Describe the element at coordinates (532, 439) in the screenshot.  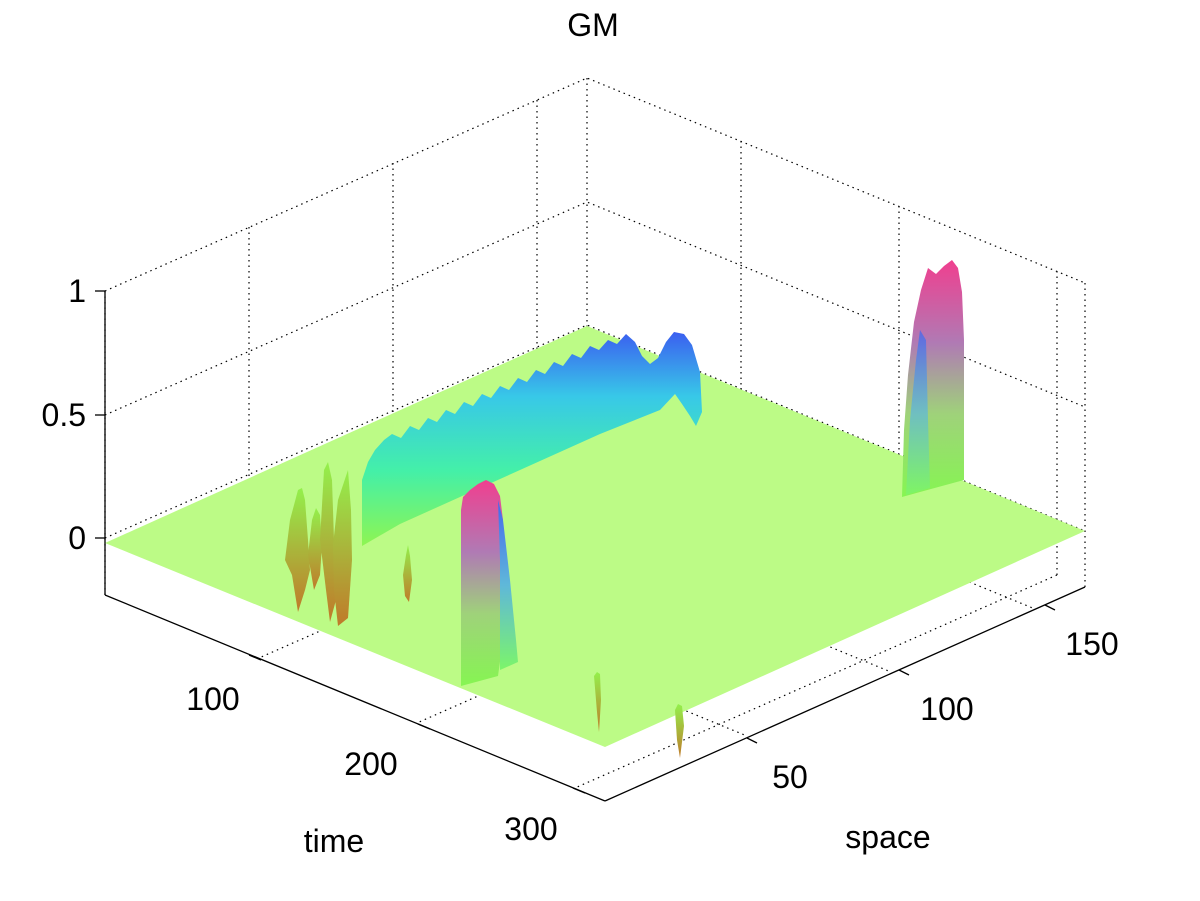
I see `ridge-feature` at that location.